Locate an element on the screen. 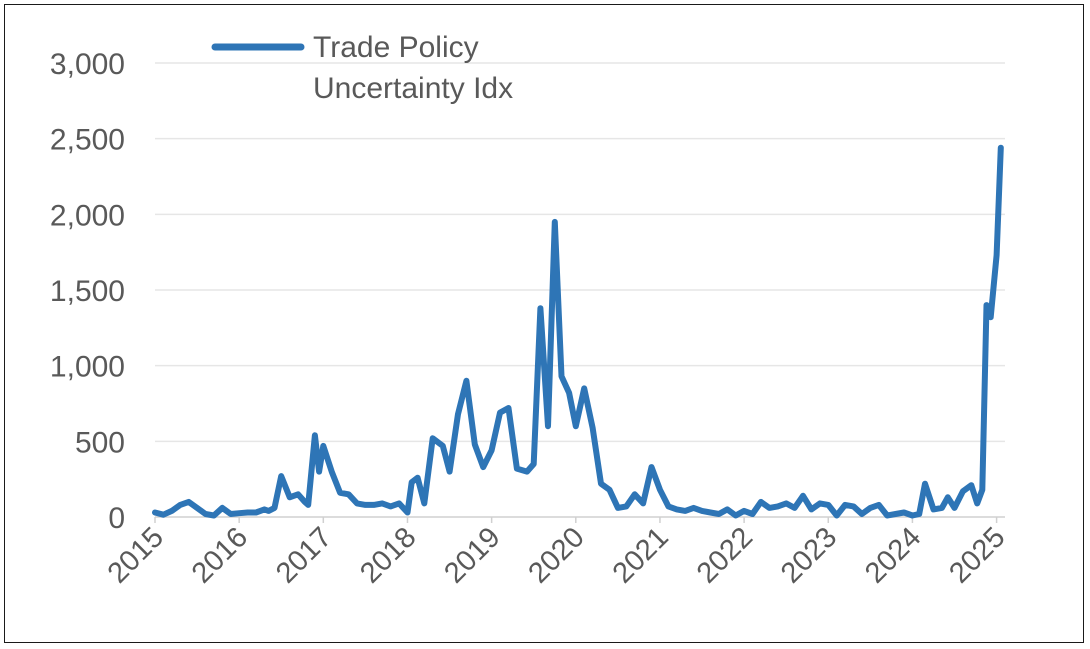 The image size is (1090, 649). y-tick-label: 2,500 is located at coordinates (87, 140).